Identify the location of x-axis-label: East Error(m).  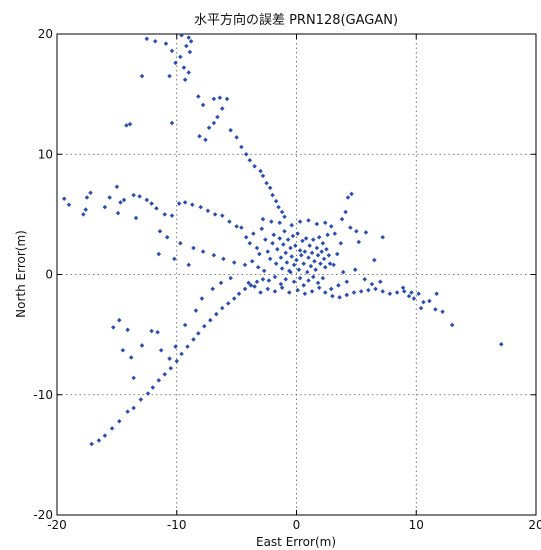
(296, 542).